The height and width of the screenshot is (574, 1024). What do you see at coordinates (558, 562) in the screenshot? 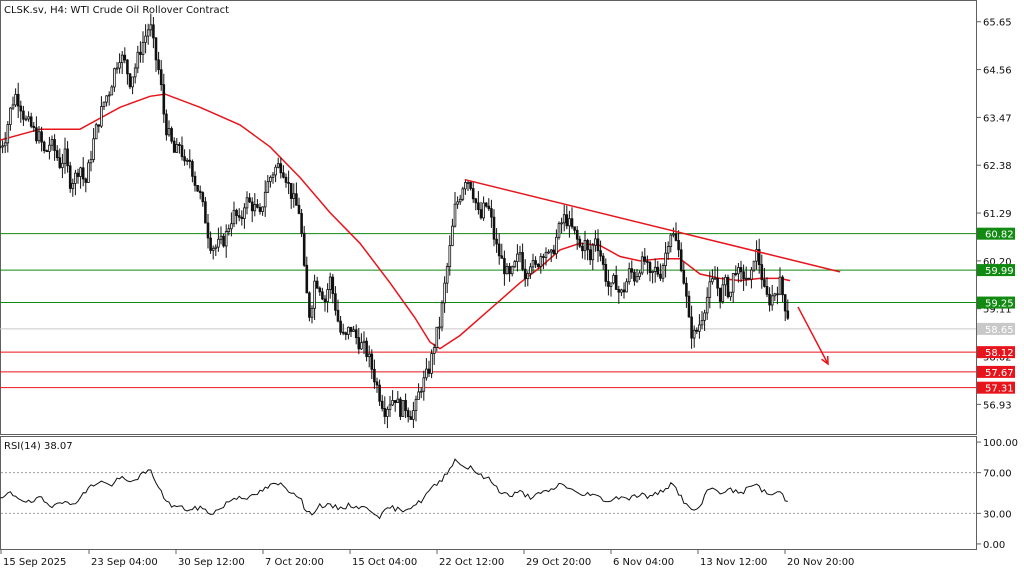
I see `time-tick-label-6: 29 Oct 20:00` at bounding box center [558, 562].